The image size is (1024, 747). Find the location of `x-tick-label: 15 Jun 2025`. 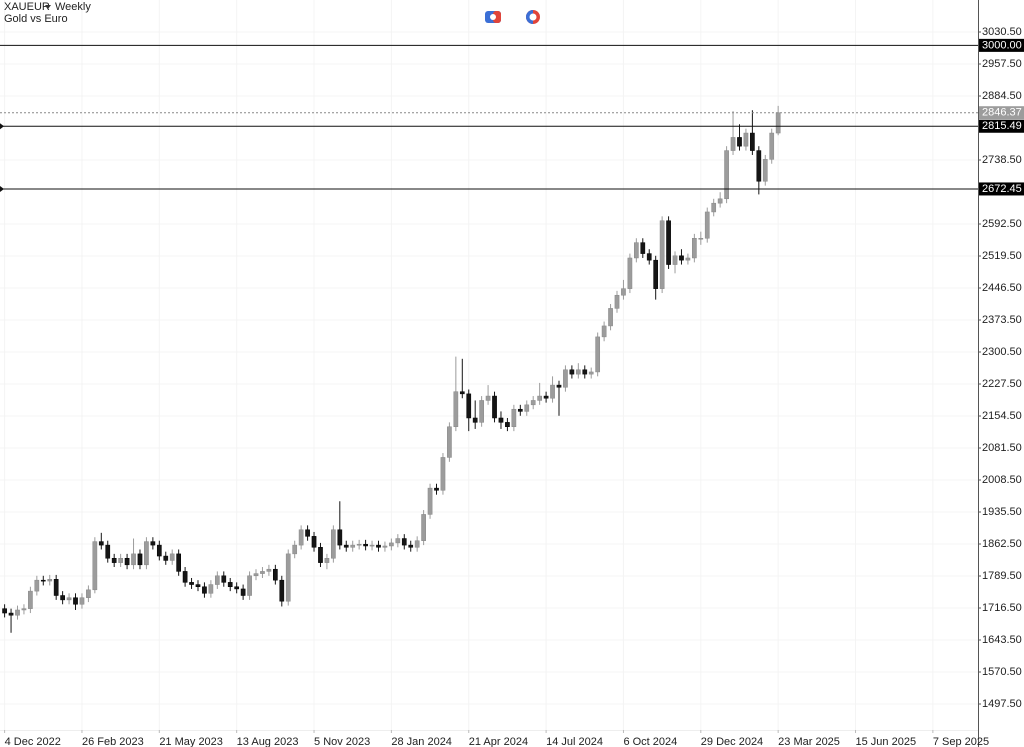

x-tick-label: 15 Jun 2025 is located at coordinates (886, 741).